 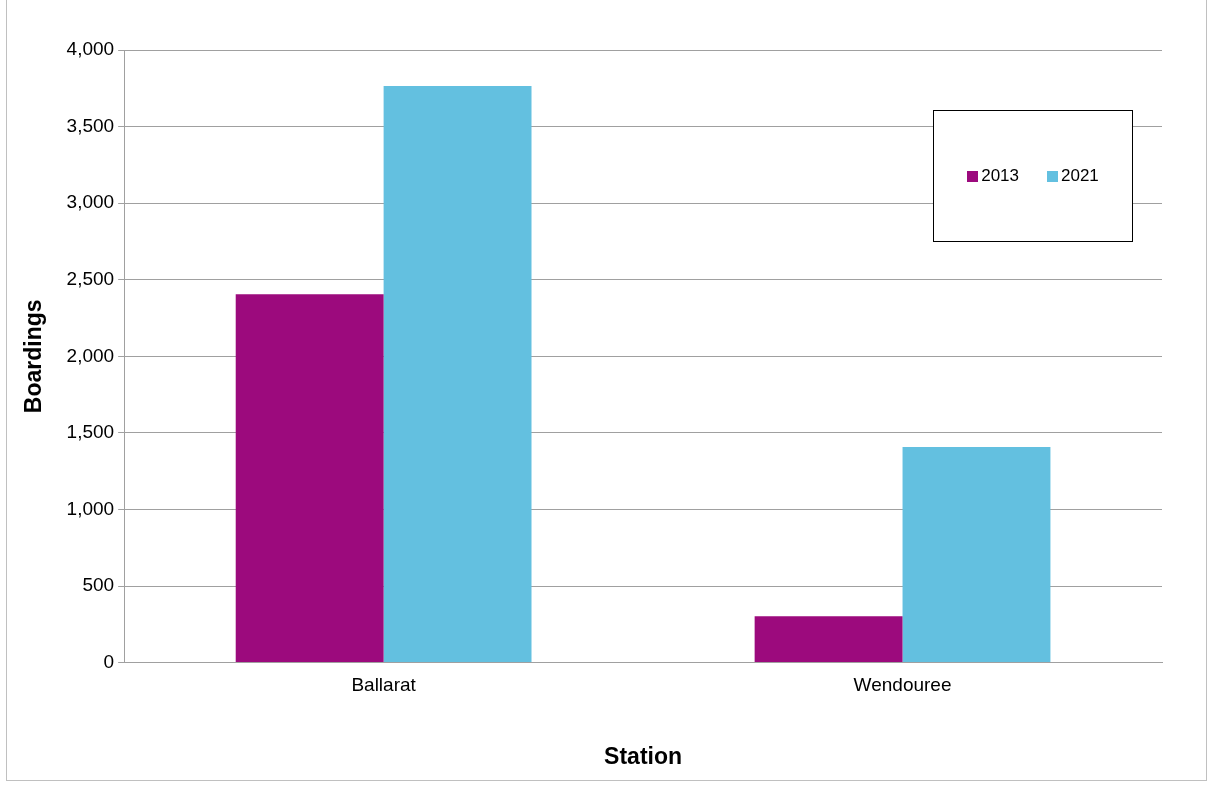 What do you see at coordinates (1000, 176) in the screenshot?
I see `legend-label: 2013` at bounding box center [1000, 176].